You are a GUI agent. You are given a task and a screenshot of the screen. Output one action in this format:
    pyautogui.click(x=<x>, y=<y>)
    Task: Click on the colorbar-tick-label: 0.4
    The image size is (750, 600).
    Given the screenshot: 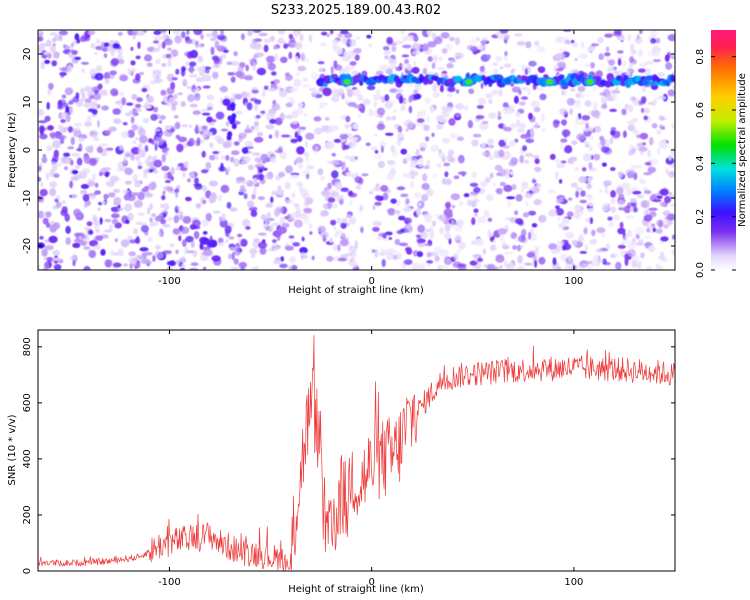 What is the action you would take?
    pyautogui.click(x=700, y=163)
    